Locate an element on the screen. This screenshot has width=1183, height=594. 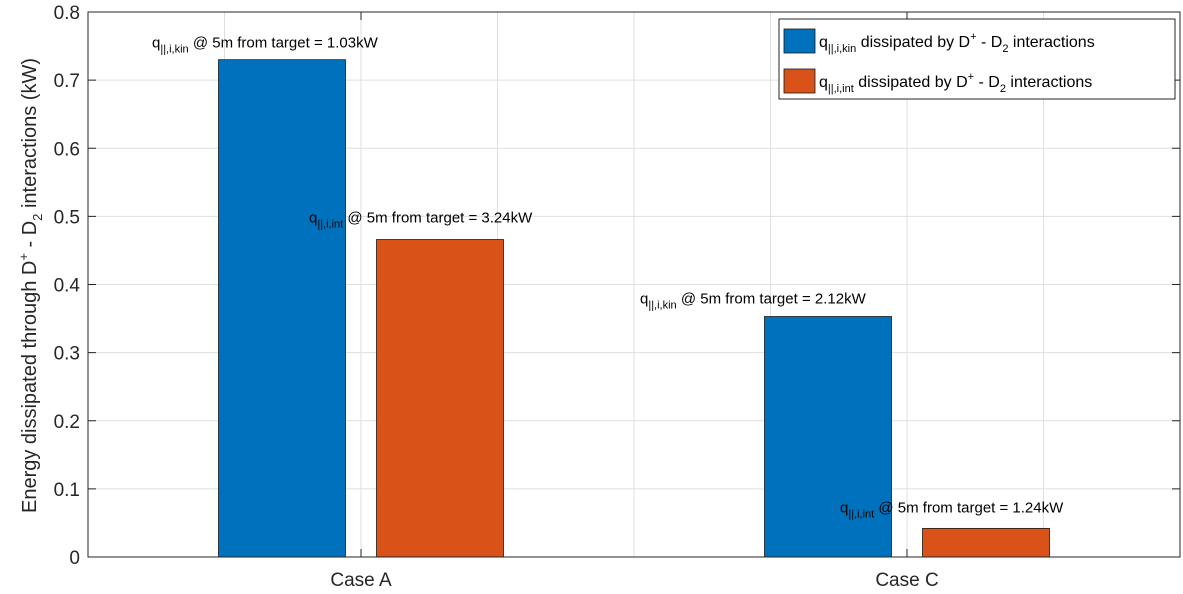
bar-kin-case-a is located at coordinates (282, 308).